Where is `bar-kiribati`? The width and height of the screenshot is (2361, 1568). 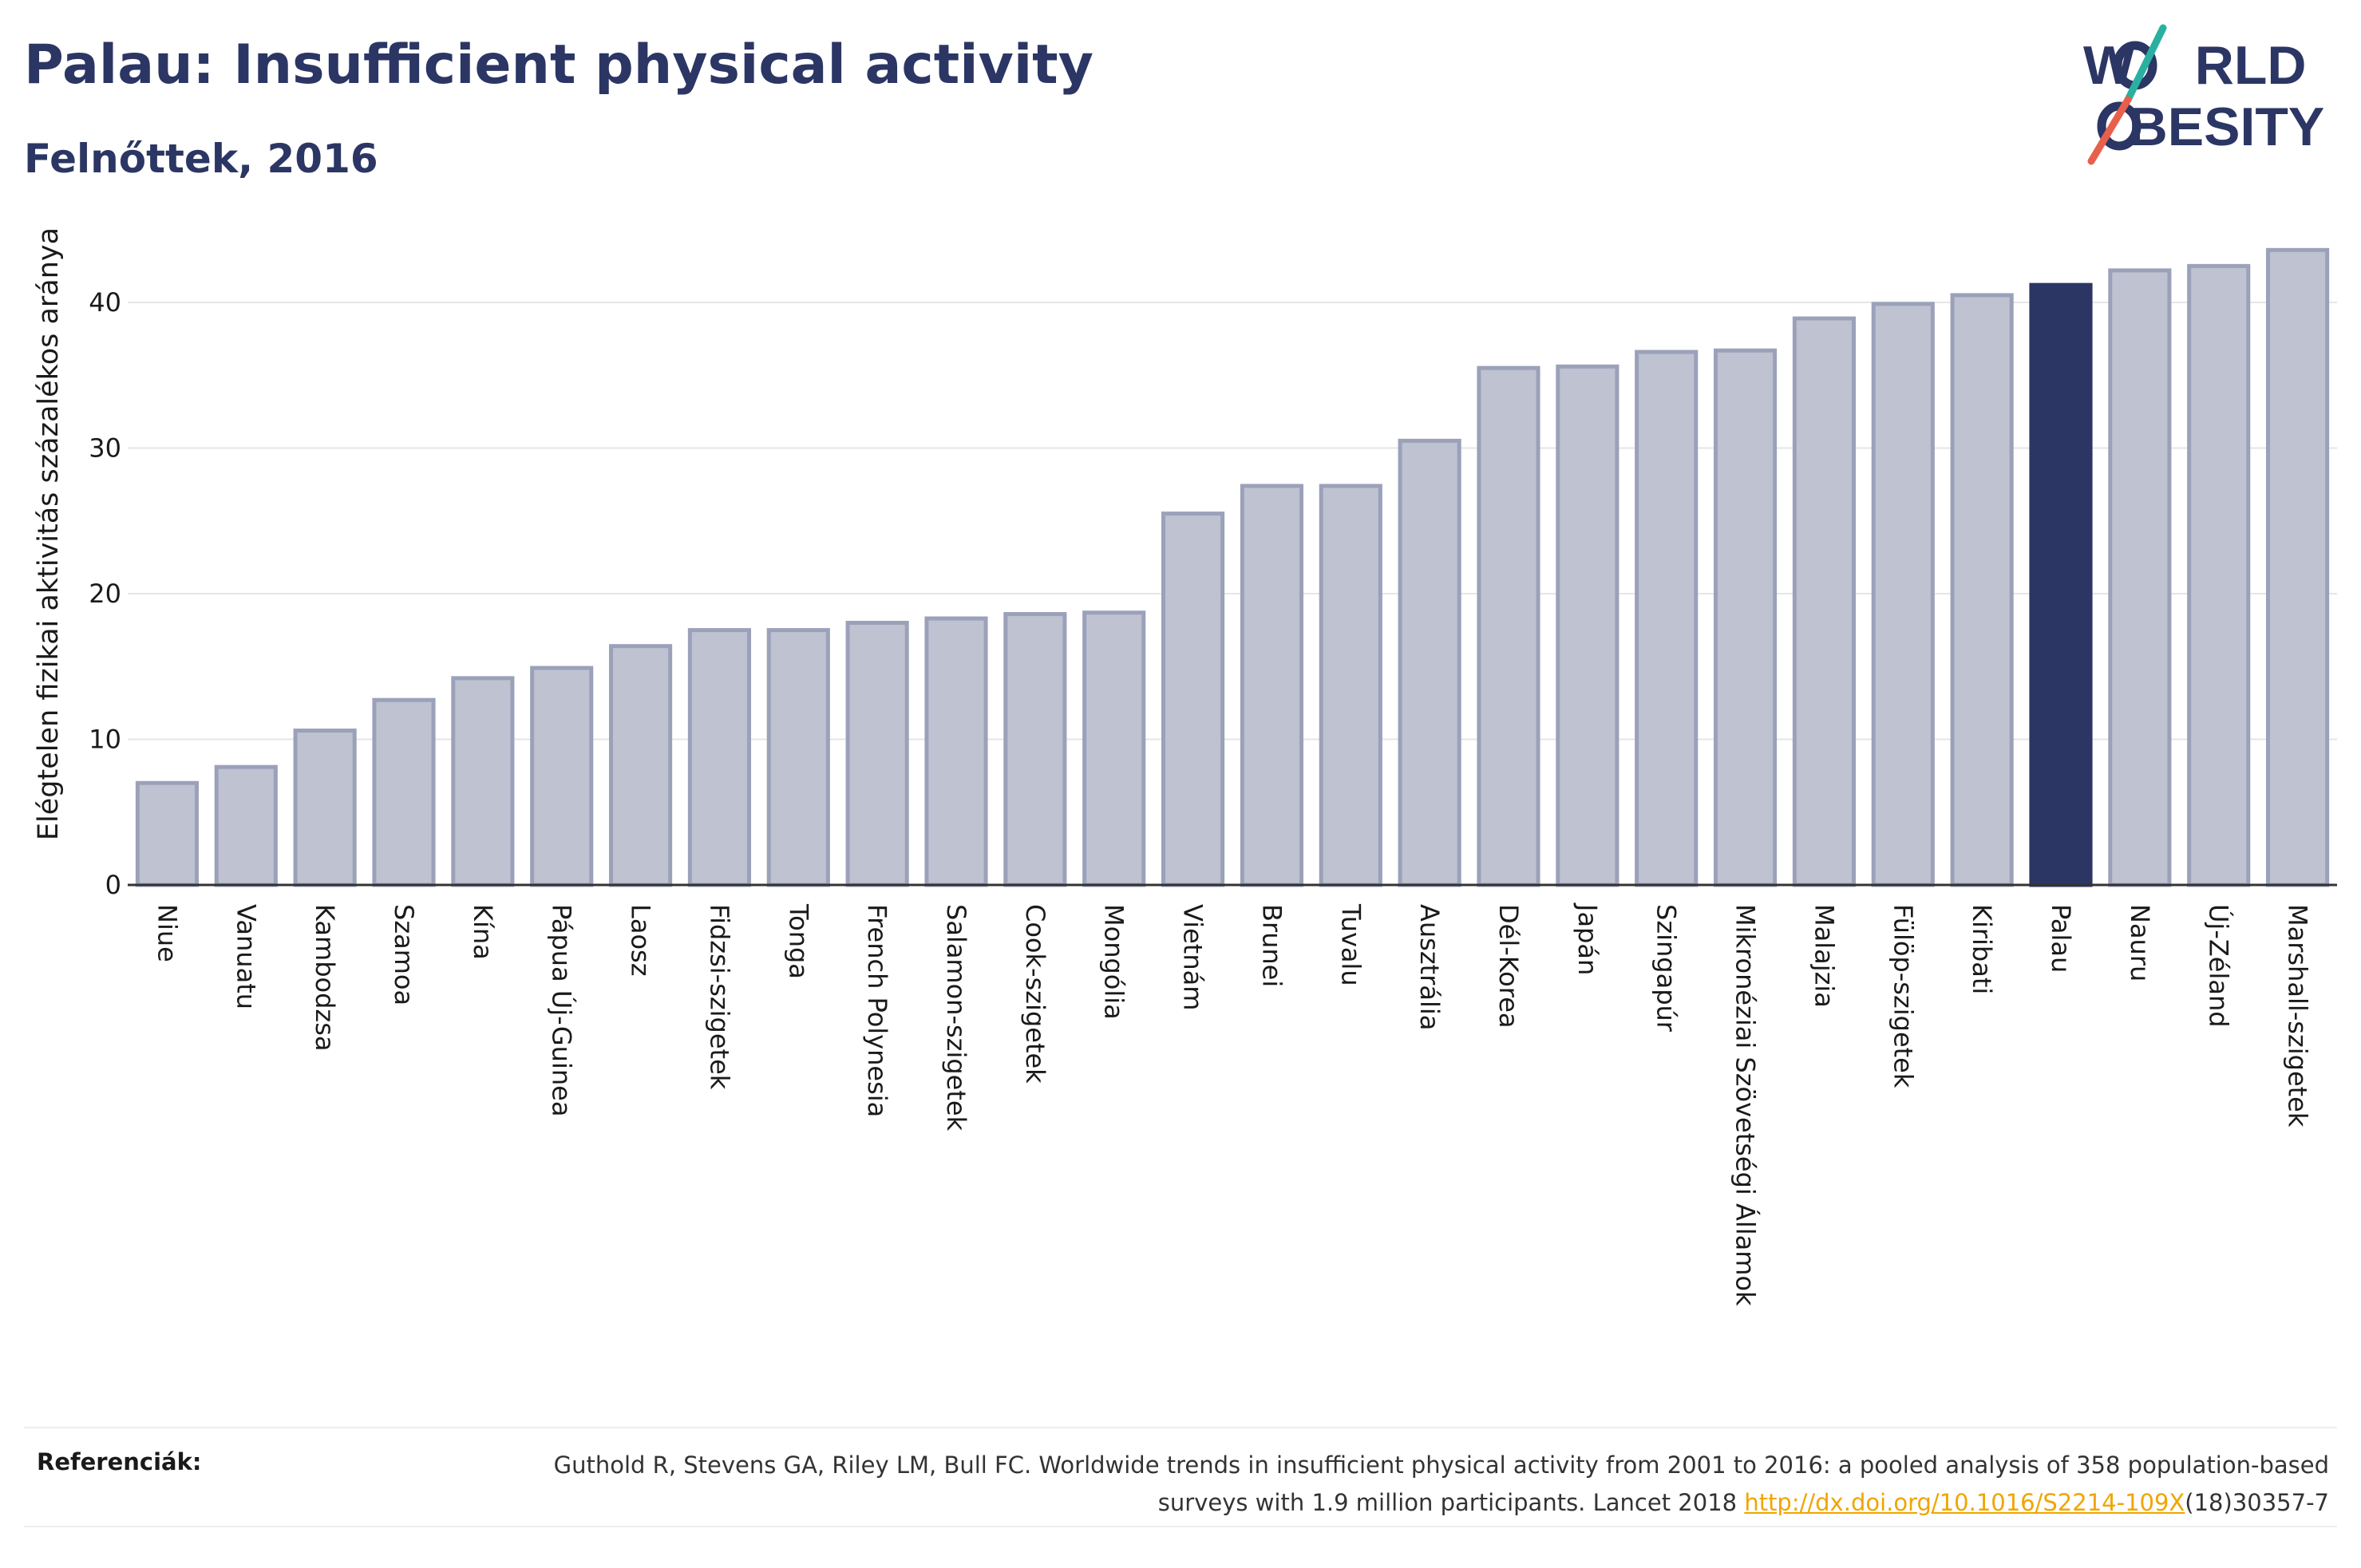 bar-kiribati is located at coordinates (1982, 590).